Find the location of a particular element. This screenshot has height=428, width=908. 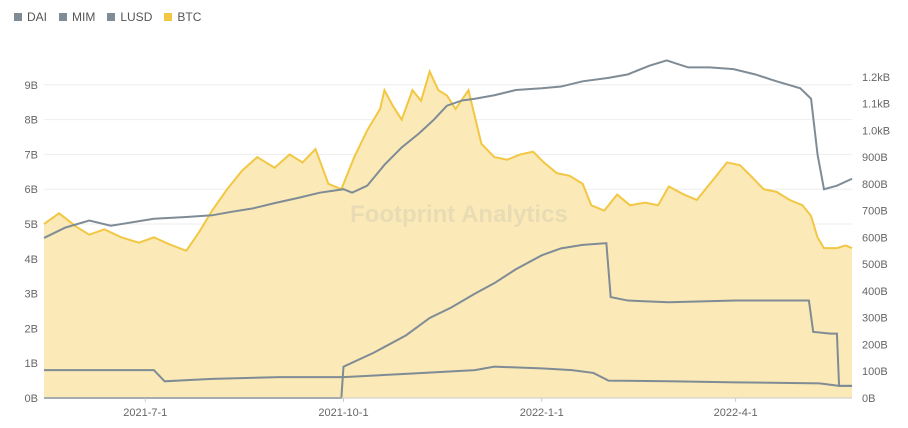

y-right-tick-label: 0B is located at coordinates (868, 399).